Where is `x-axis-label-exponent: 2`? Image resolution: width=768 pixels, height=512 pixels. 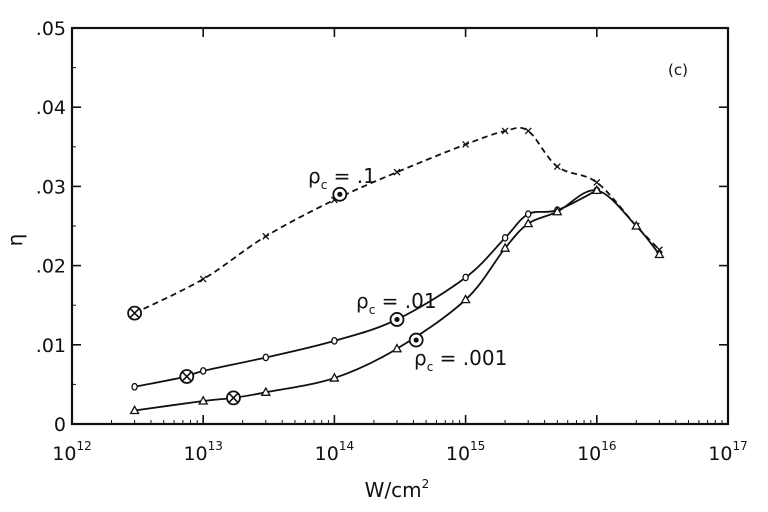
x-axis-label-exponent: 2 is located at coordinates (426, 484).